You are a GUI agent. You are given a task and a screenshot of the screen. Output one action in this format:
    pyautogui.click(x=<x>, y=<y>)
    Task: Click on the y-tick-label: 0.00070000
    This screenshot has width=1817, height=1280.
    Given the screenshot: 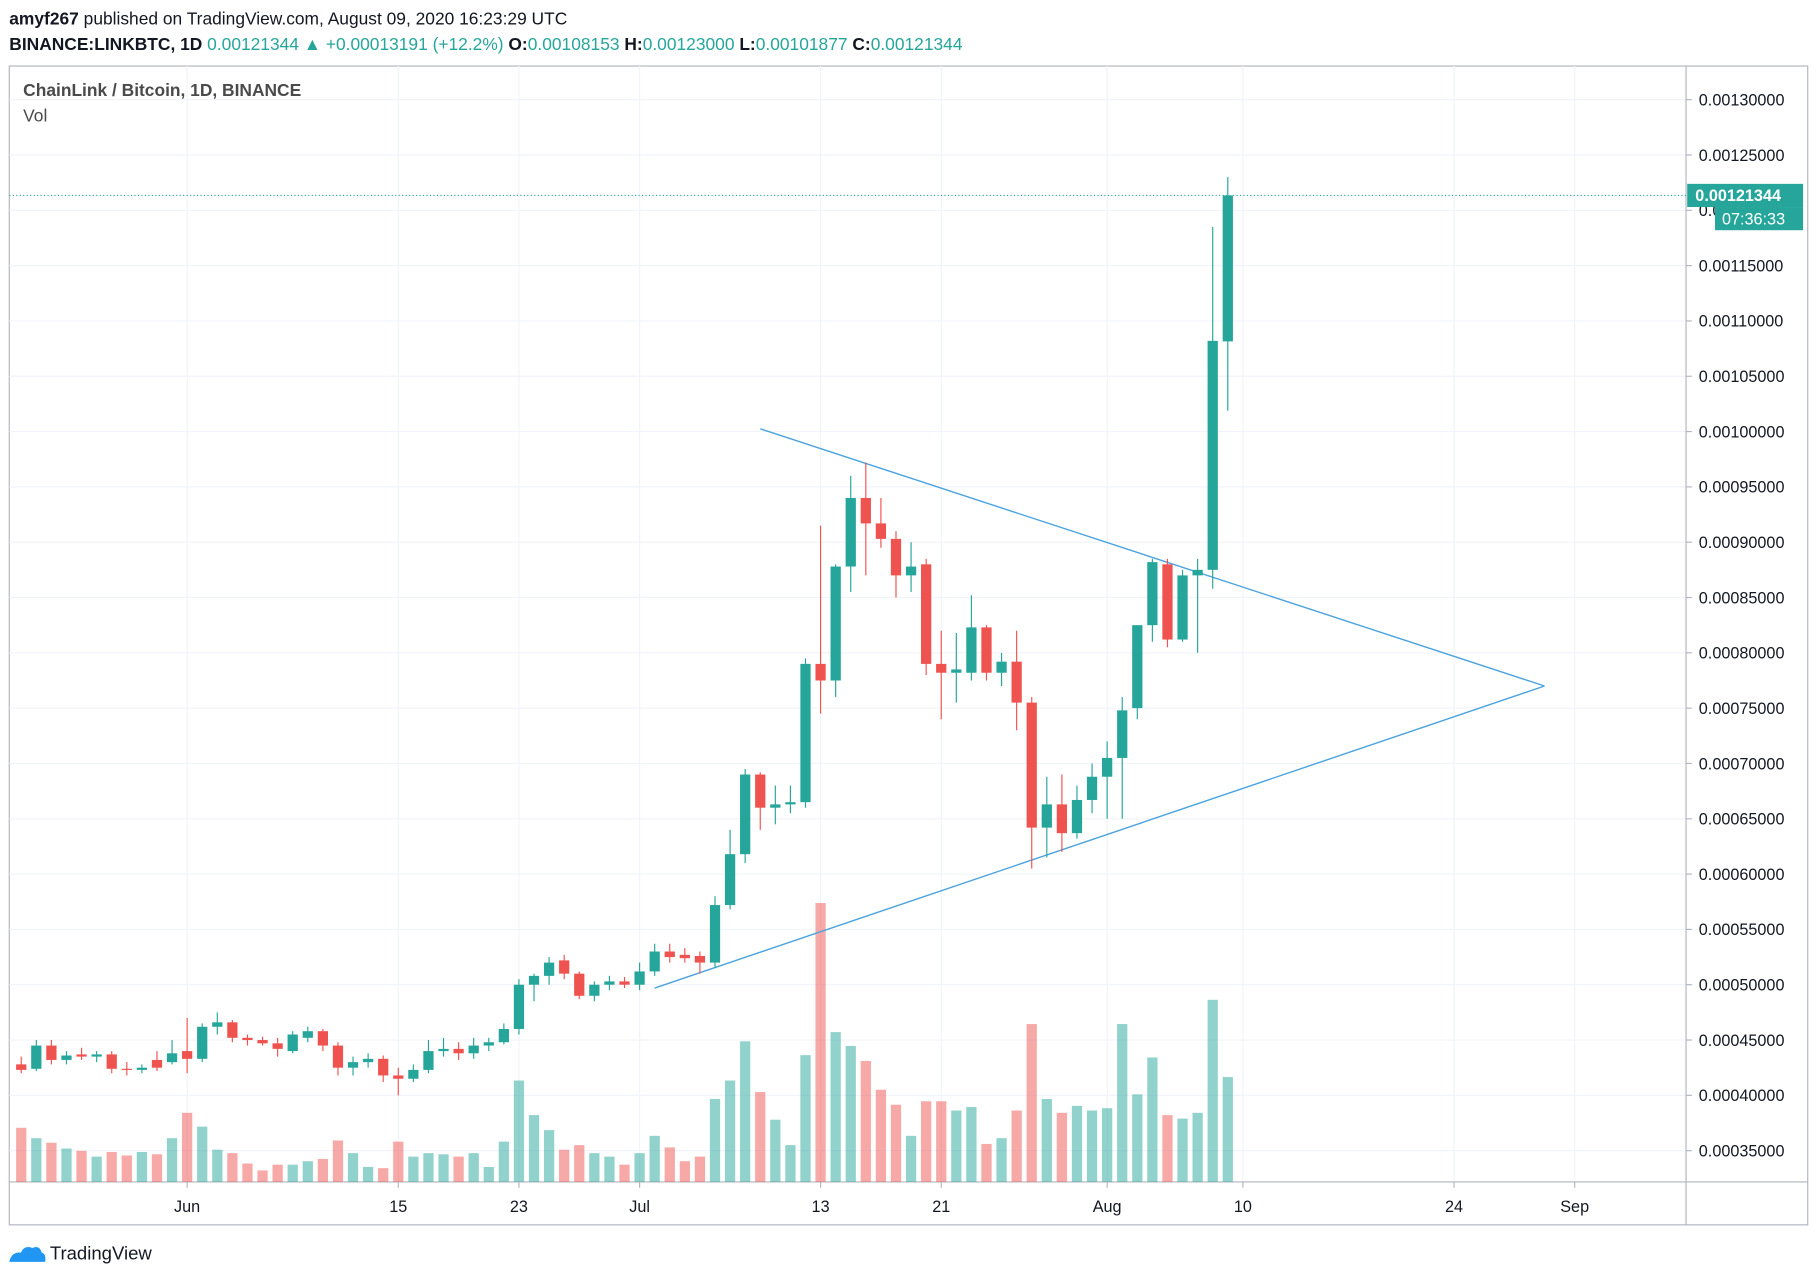 What is the action you would take?
    pyautogui.click(x=1742, y=764)
    